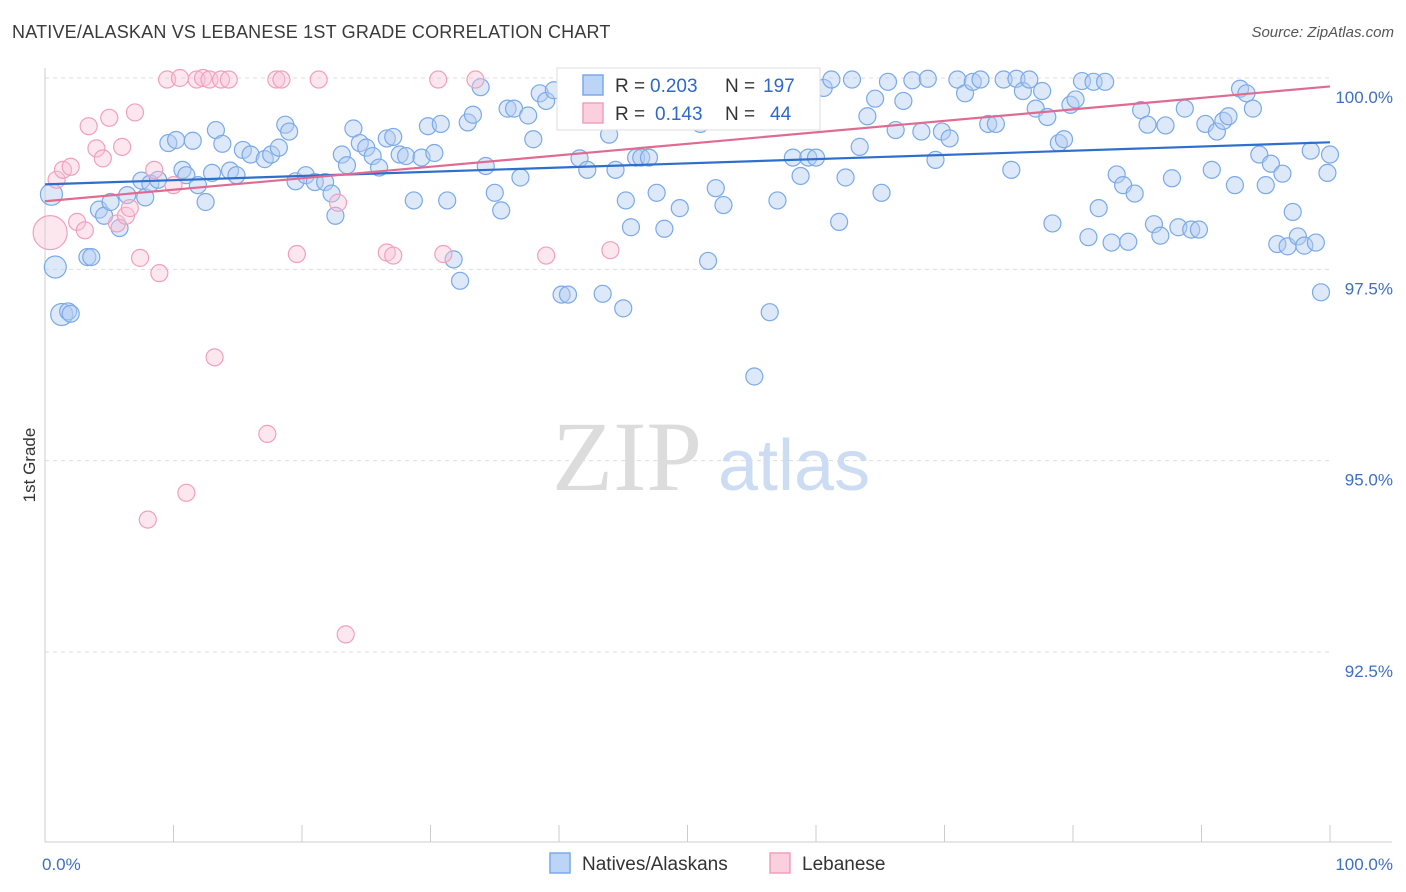 Image resolution: width=1406 pixels, height=892 pixels. Describe the element at coordinates (1369, 671) in the screenshot. I see `y-tick-label-3: 92.5%` at that location.